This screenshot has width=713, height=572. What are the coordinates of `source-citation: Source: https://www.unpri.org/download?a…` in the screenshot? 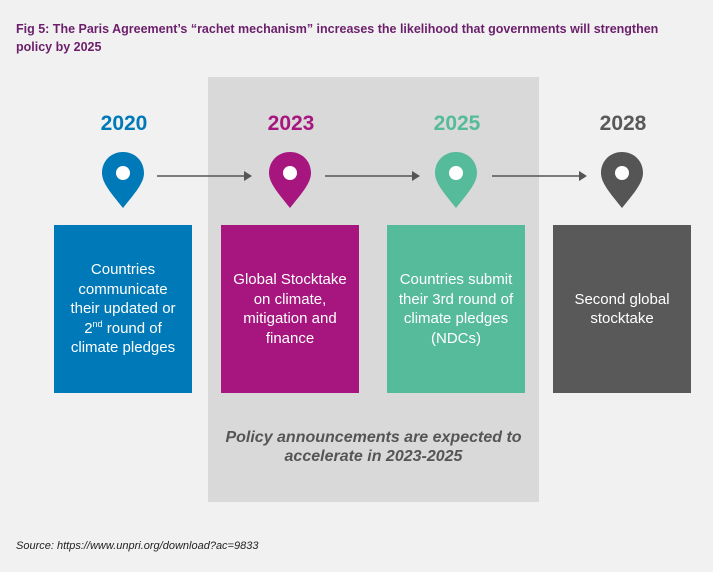 It's located at (137, 546).